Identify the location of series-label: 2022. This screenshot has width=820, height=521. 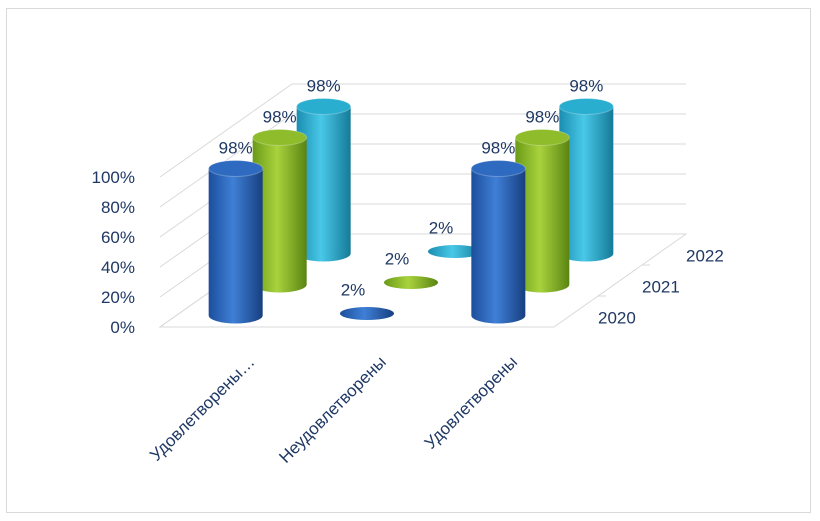
(705, 256).